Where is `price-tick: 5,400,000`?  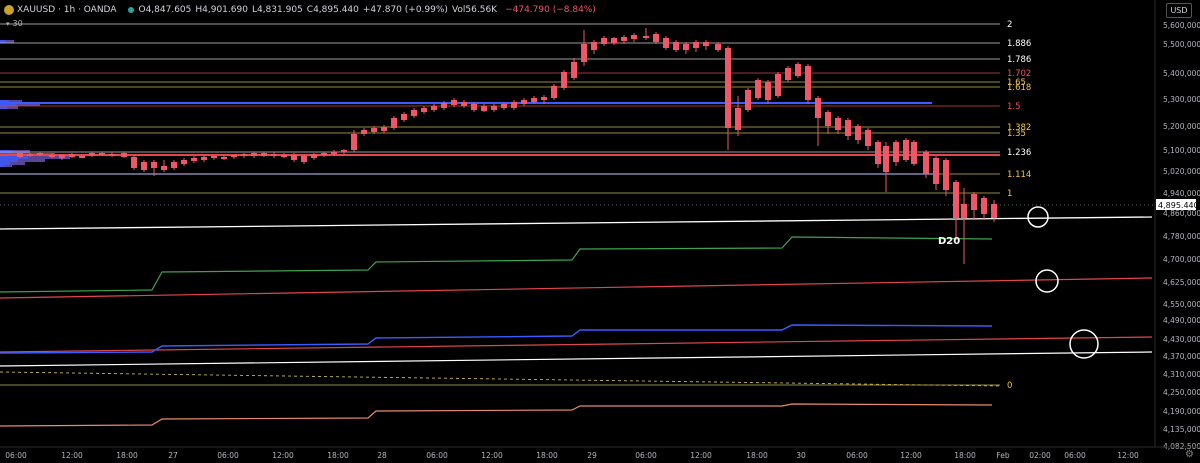
price-tick: 5,400,000 is located at coordinates (1181, 73).